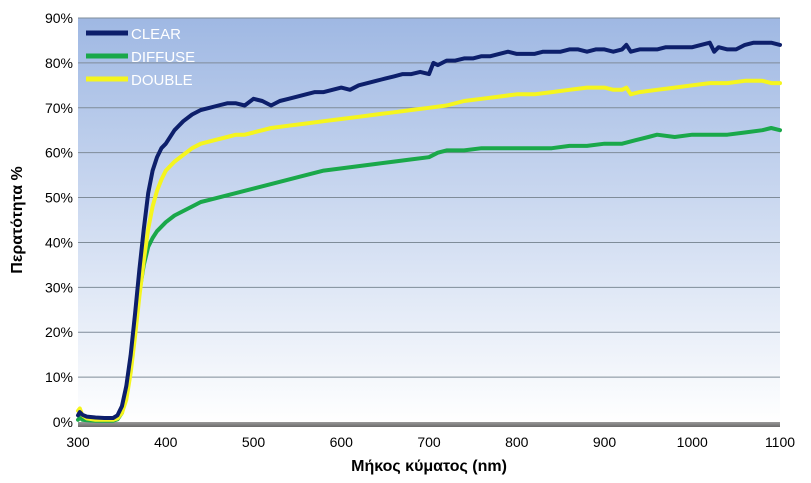  Describe the element at coordinates (166, 442) in the screenshot. I see `x-tick-label-400: 400` at that location.